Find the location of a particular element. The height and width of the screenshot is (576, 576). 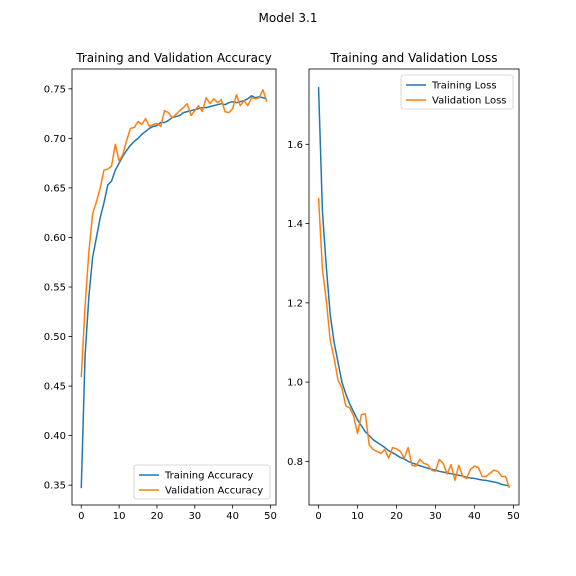

loss-x-tick-label: 50 is located at coordinates (513, 516).